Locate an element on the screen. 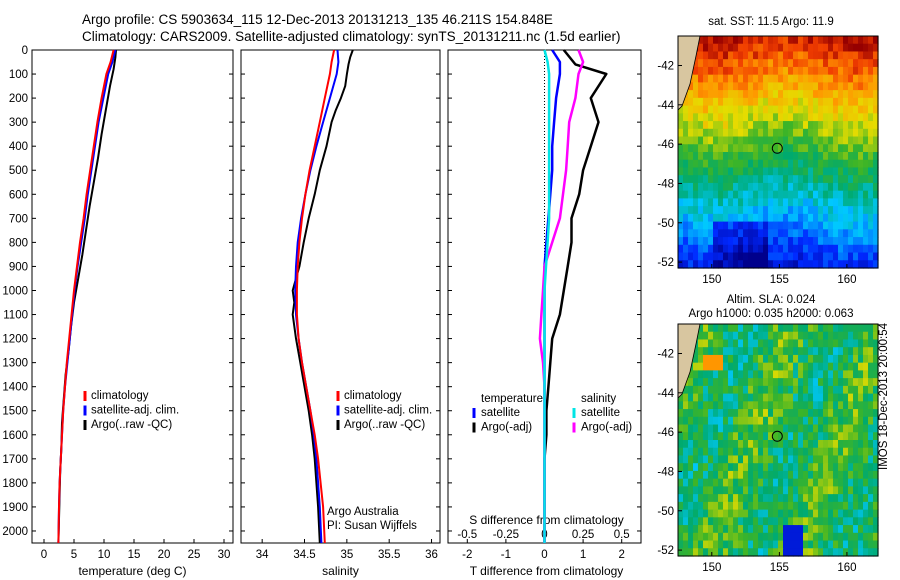 This screenshot has width=900, height=580. argo-float-marker is located at coordinates (777, 436).